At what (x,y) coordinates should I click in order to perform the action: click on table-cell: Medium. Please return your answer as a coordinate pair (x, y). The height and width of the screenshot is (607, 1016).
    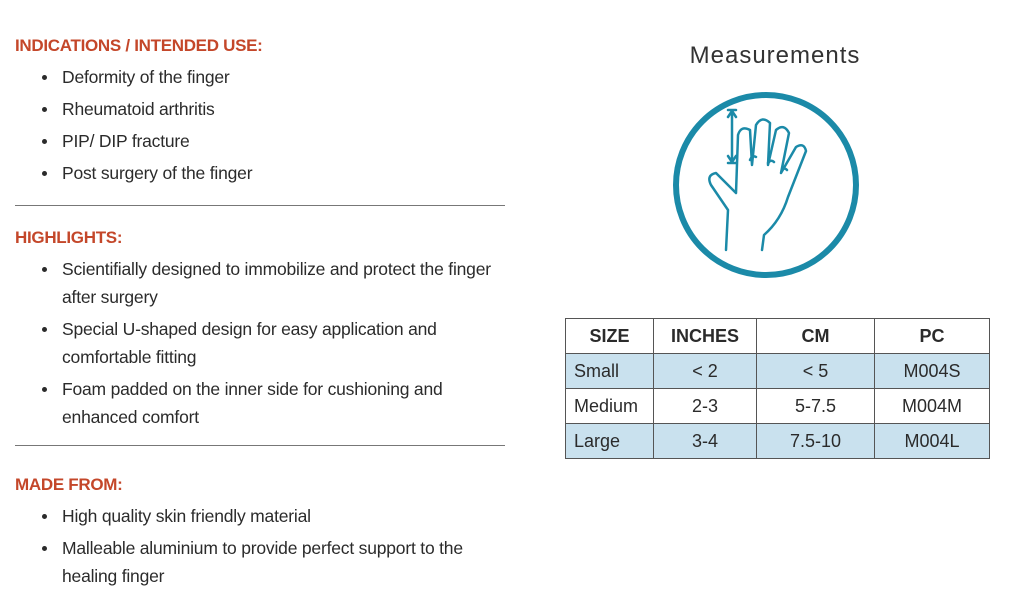
    Looking at the image, I should click on (609, 406).